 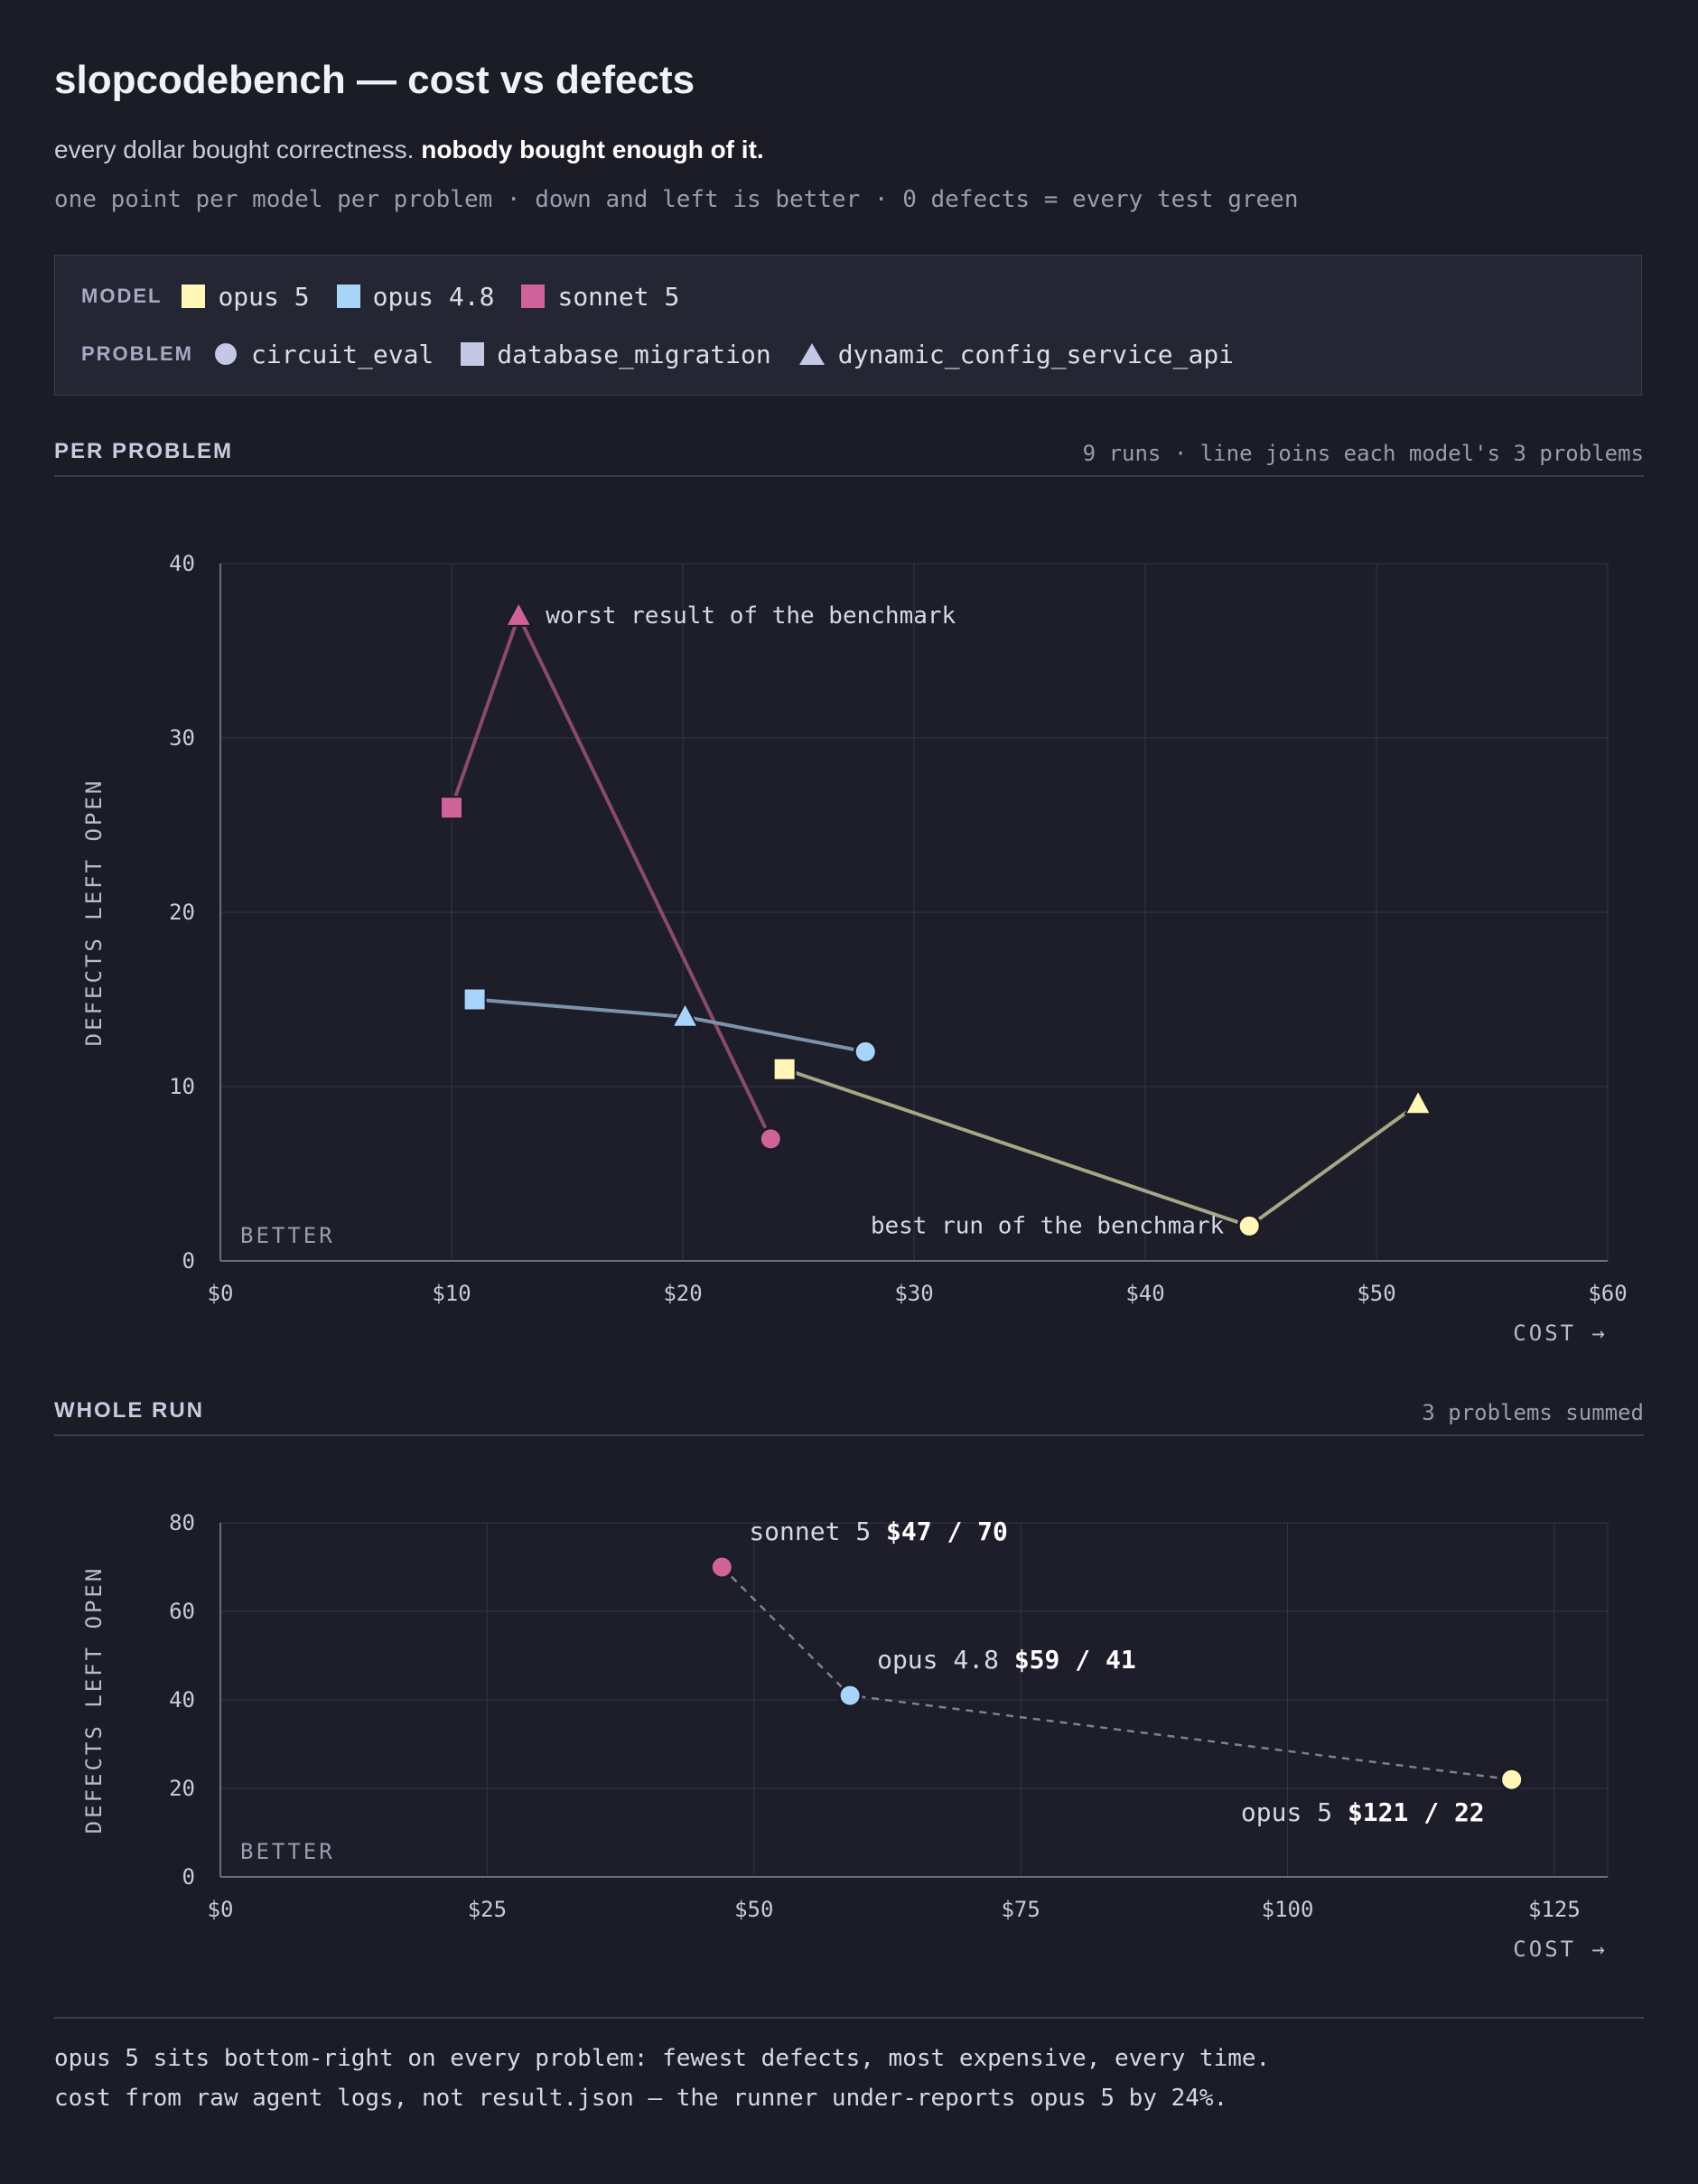 What do you see at coordinates (487, 1909) in the screenshot?
I see `x-tick-label: $25` at bounding box center [487, 1909].